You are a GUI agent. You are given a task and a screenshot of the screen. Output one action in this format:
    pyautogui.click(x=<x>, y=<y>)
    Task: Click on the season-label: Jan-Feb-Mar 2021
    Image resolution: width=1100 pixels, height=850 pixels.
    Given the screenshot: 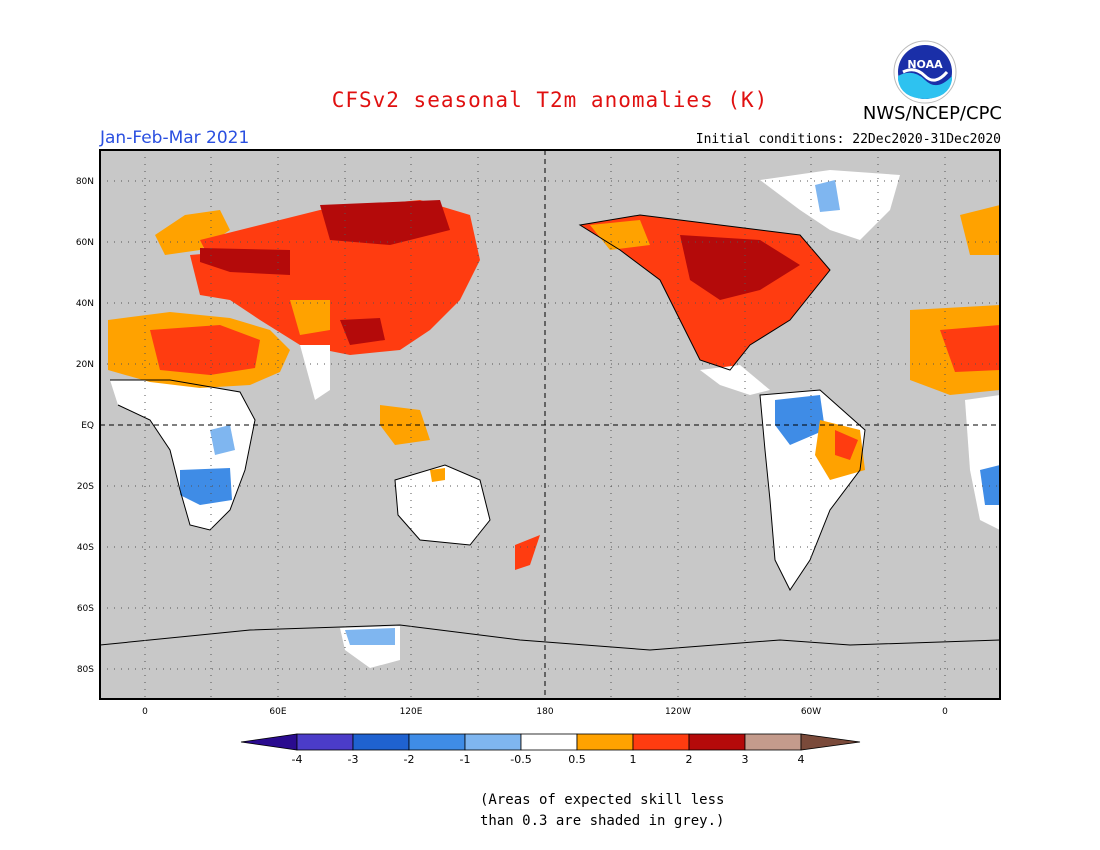 What is the action you would take?
    pyautogui.click(x=175, y=138)
    